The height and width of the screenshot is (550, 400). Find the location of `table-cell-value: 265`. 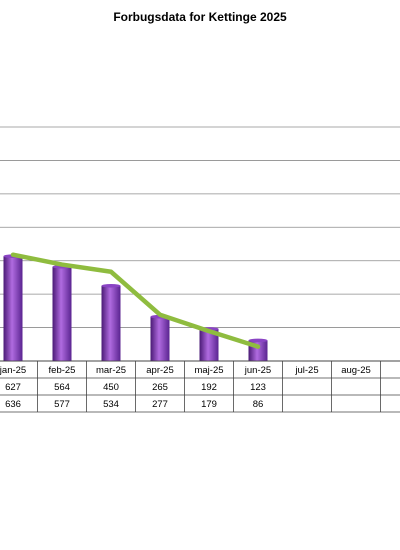

table-cell-value: 265 is located at coordinates (160, 387).